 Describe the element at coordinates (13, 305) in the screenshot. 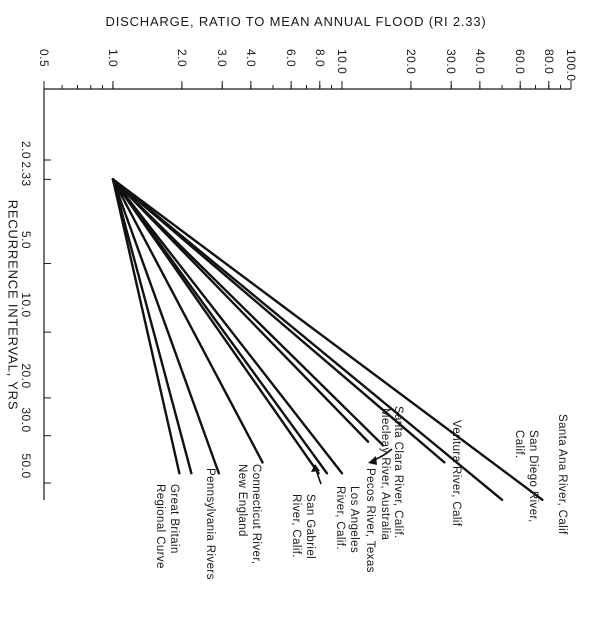

I see `recurrence-axis-title: RECURRENCE INTERVAL, YRS` at that location.